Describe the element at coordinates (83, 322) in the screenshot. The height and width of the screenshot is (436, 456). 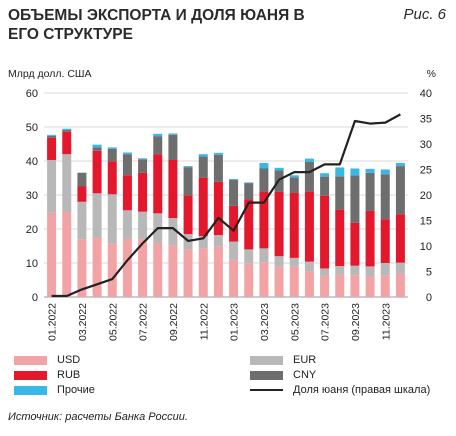
I see `x-tick-label: 03.2022` at that location.